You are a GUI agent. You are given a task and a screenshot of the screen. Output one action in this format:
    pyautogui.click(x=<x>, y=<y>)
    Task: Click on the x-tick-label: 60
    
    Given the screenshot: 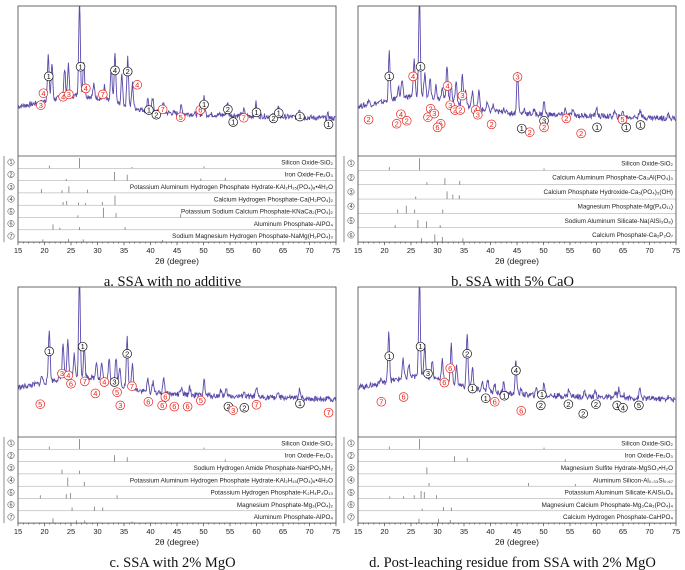 What is the action you would take?
    pyautogui.click(x=256, y=531)
    